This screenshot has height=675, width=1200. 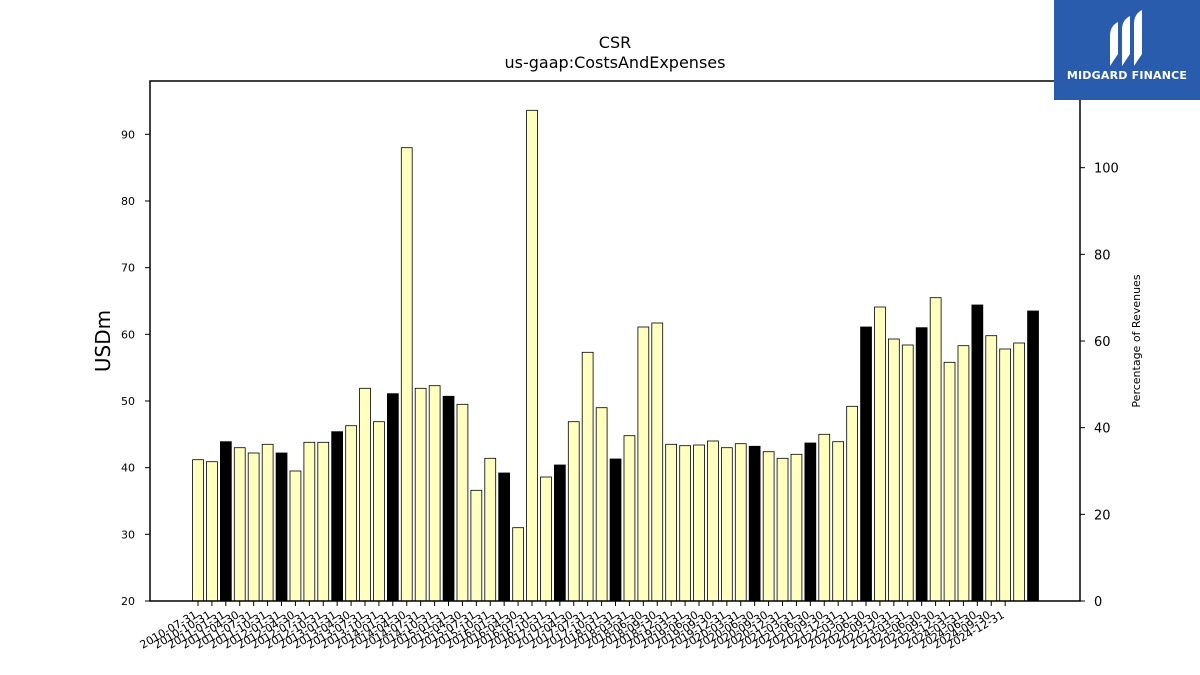 What do you see at coordinates (1106, 169) in the screenshot?
I see `y2-tick-label: 100` at bounding box center [1106, 169].